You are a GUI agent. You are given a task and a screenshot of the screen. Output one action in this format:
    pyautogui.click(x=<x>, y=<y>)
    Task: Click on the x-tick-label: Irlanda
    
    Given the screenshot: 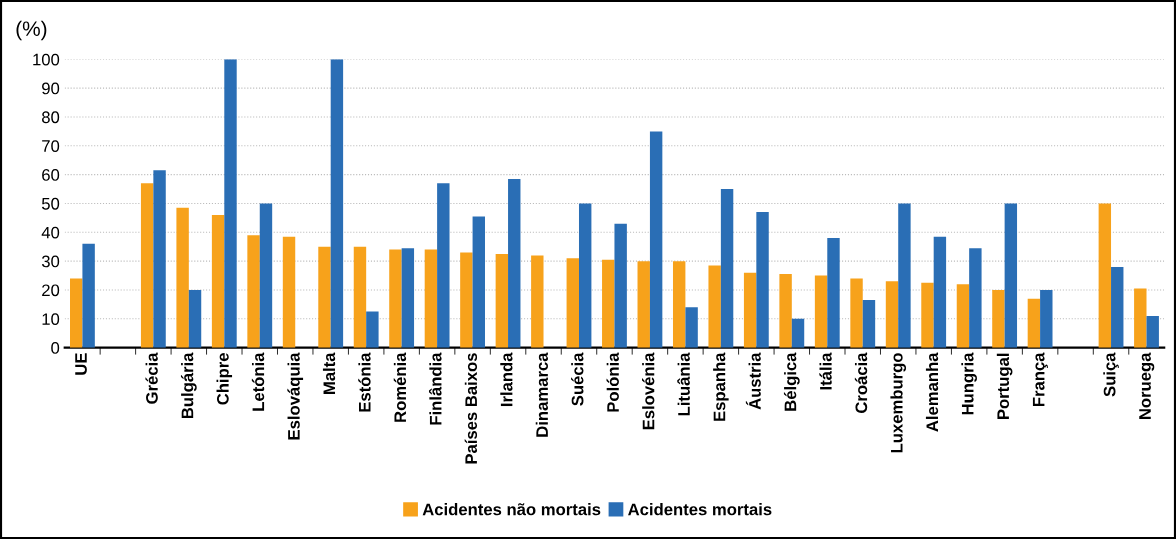 What is the action you would take?
    pyautogui.click(x=506, y=379)
    